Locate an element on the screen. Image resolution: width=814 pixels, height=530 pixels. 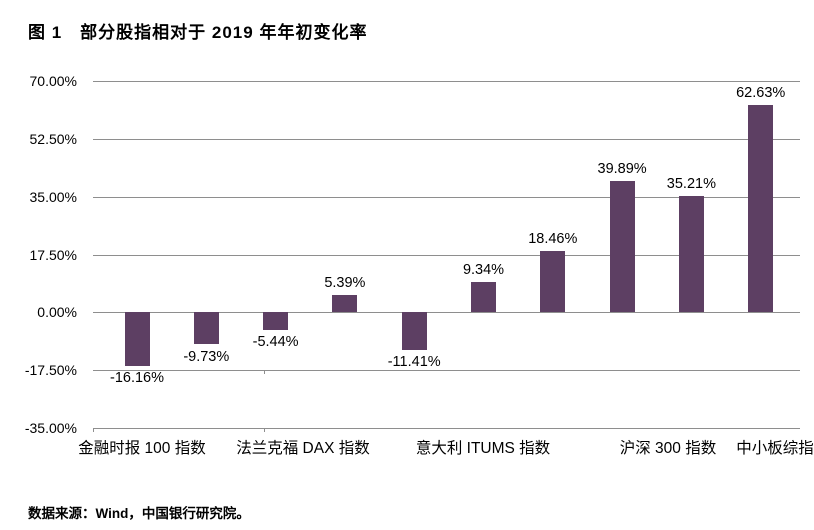
y-axis-tick-label: 52.50% is located at coordinates (53, 138).